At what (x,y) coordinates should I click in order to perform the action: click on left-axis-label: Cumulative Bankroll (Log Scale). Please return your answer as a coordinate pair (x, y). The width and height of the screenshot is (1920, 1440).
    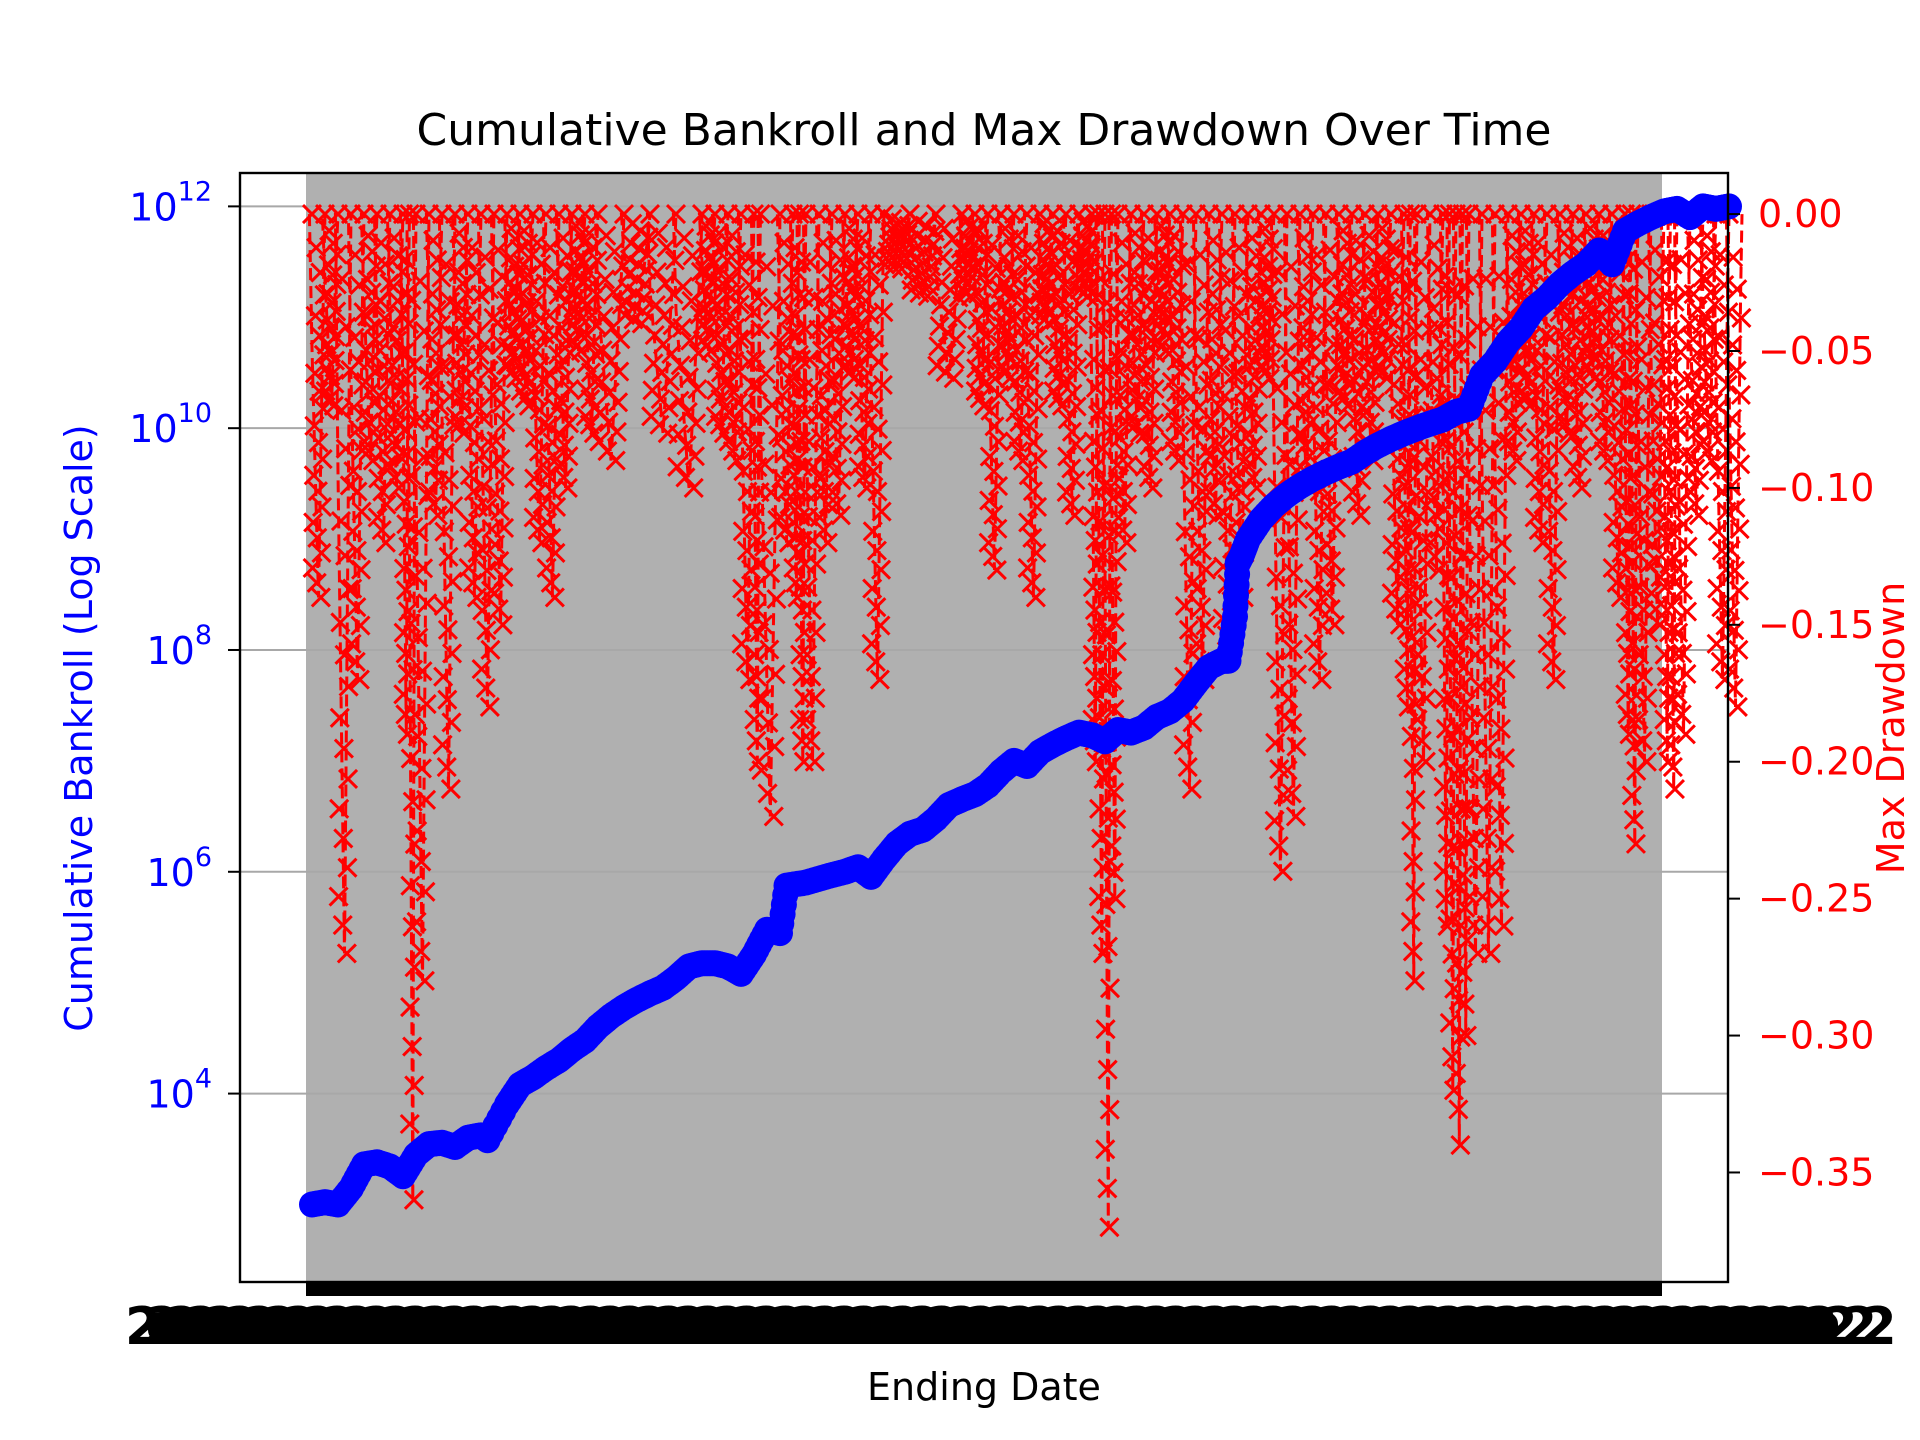
    Looking at the image, I should click on (79, 727).